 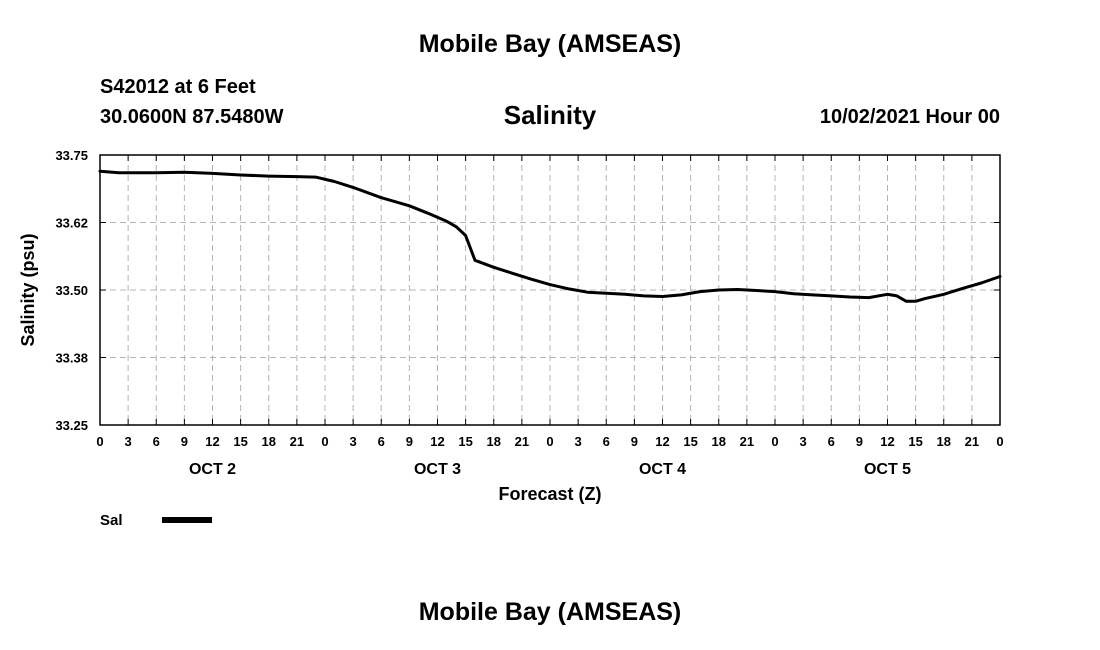 What do you see at coordinates (662, 469) in the screenshot?
I see `day-label: OCT 4` at bounding box center [662, 469].